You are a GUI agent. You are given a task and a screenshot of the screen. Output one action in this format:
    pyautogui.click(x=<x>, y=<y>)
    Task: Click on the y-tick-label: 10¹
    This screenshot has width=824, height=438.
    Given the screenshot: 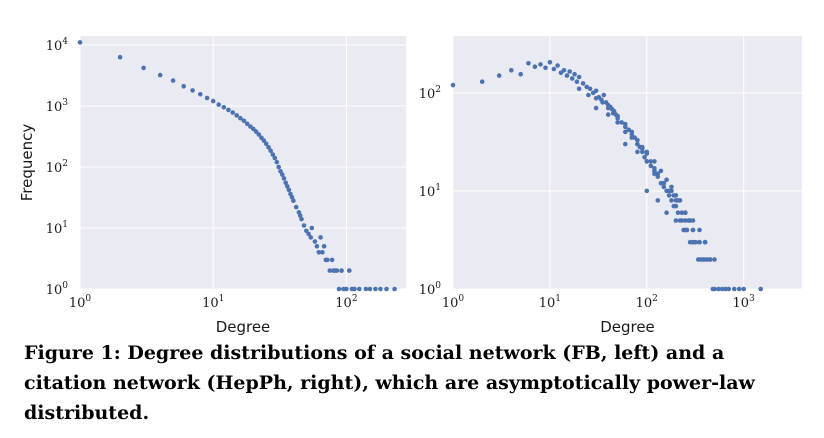 What is the action you would take?
    pyautogui.click(x=57, y=228)
    